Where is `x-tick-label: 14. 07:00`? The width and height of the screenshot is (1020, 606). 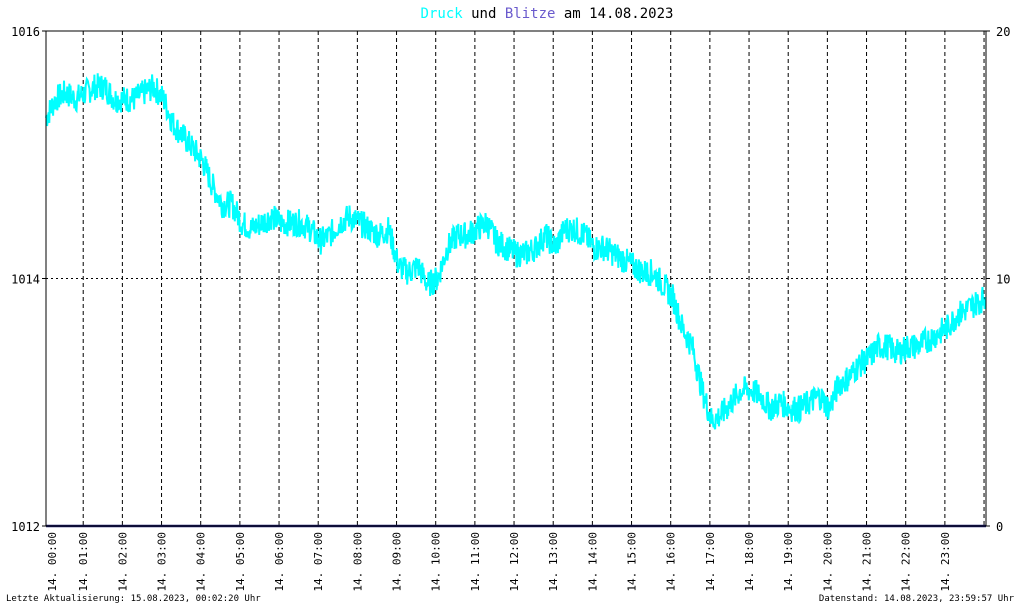 x-tick-label: 14. 07:00 is located at coordinates (318, 562).